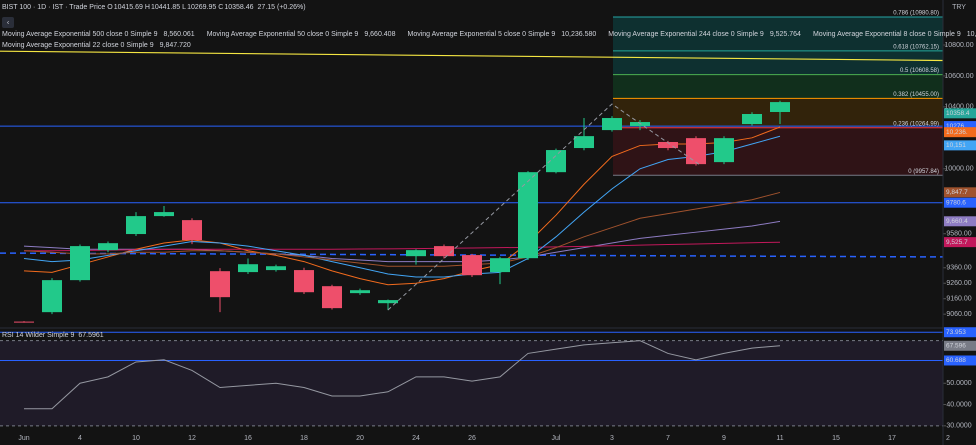 The image size is (976, 445). I want to click on price-badge-label: 9,525.7, so click(957, 242).